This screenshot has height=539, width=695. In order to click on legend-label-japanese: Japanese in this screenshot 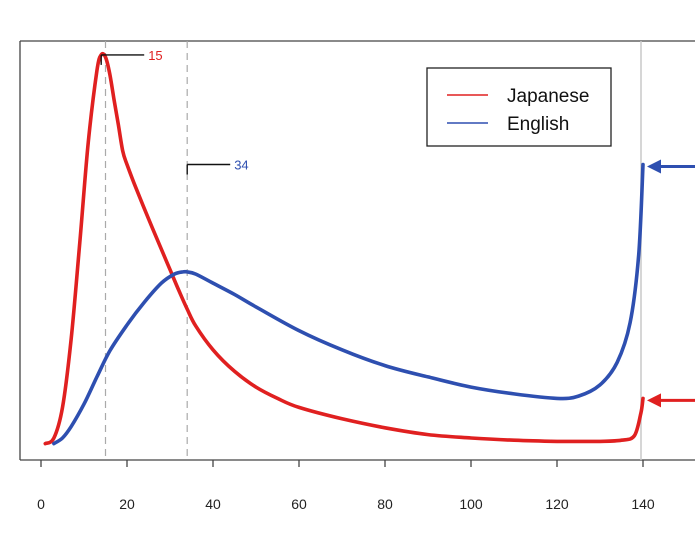, I will do `click(548, 96)`.